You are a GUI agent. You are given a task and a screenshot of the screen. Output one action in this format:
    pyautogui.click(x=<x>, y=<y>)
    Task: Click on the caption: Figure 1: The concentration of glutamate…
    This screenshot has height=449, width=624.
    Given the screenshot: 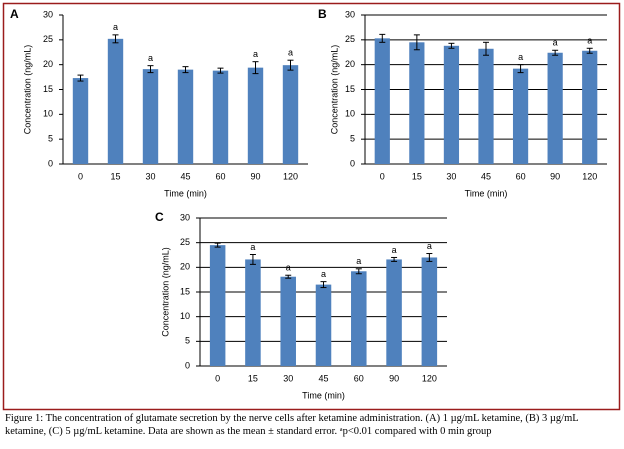 What is the action you would take?
    pyautogui.click(x=292, y=425)
    